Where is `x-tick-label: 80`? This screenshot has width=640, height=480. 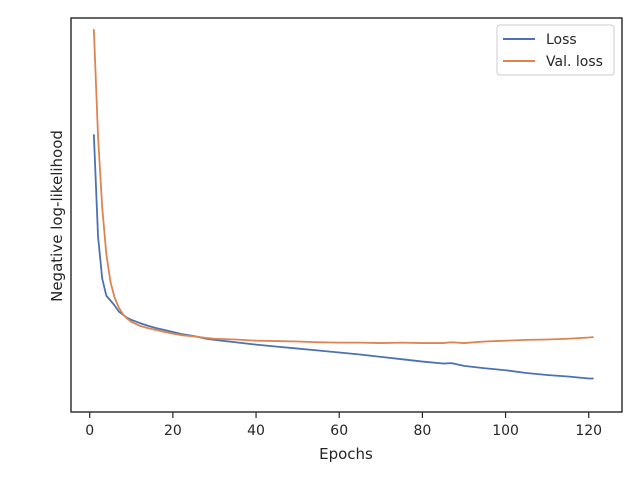
x-tick-label: 80 is located at coordinates (422, 431).